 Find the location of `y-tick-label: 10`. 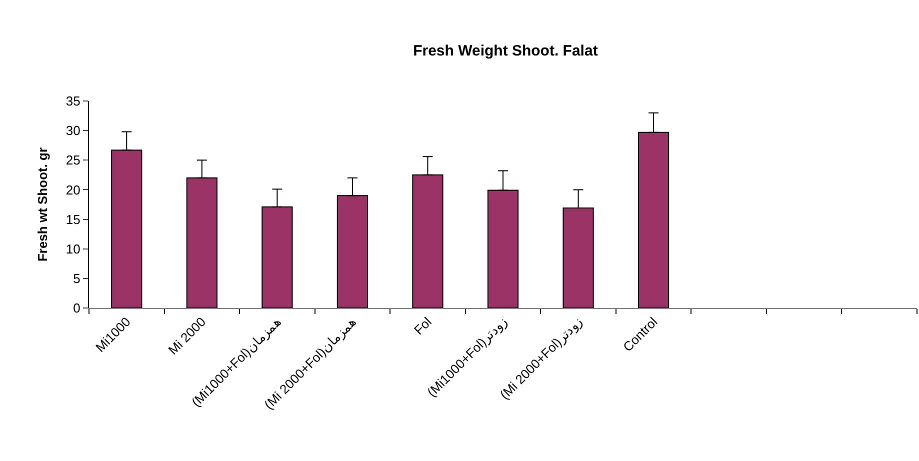

y-tick-label: 10 is located at coordinates (73, 248).